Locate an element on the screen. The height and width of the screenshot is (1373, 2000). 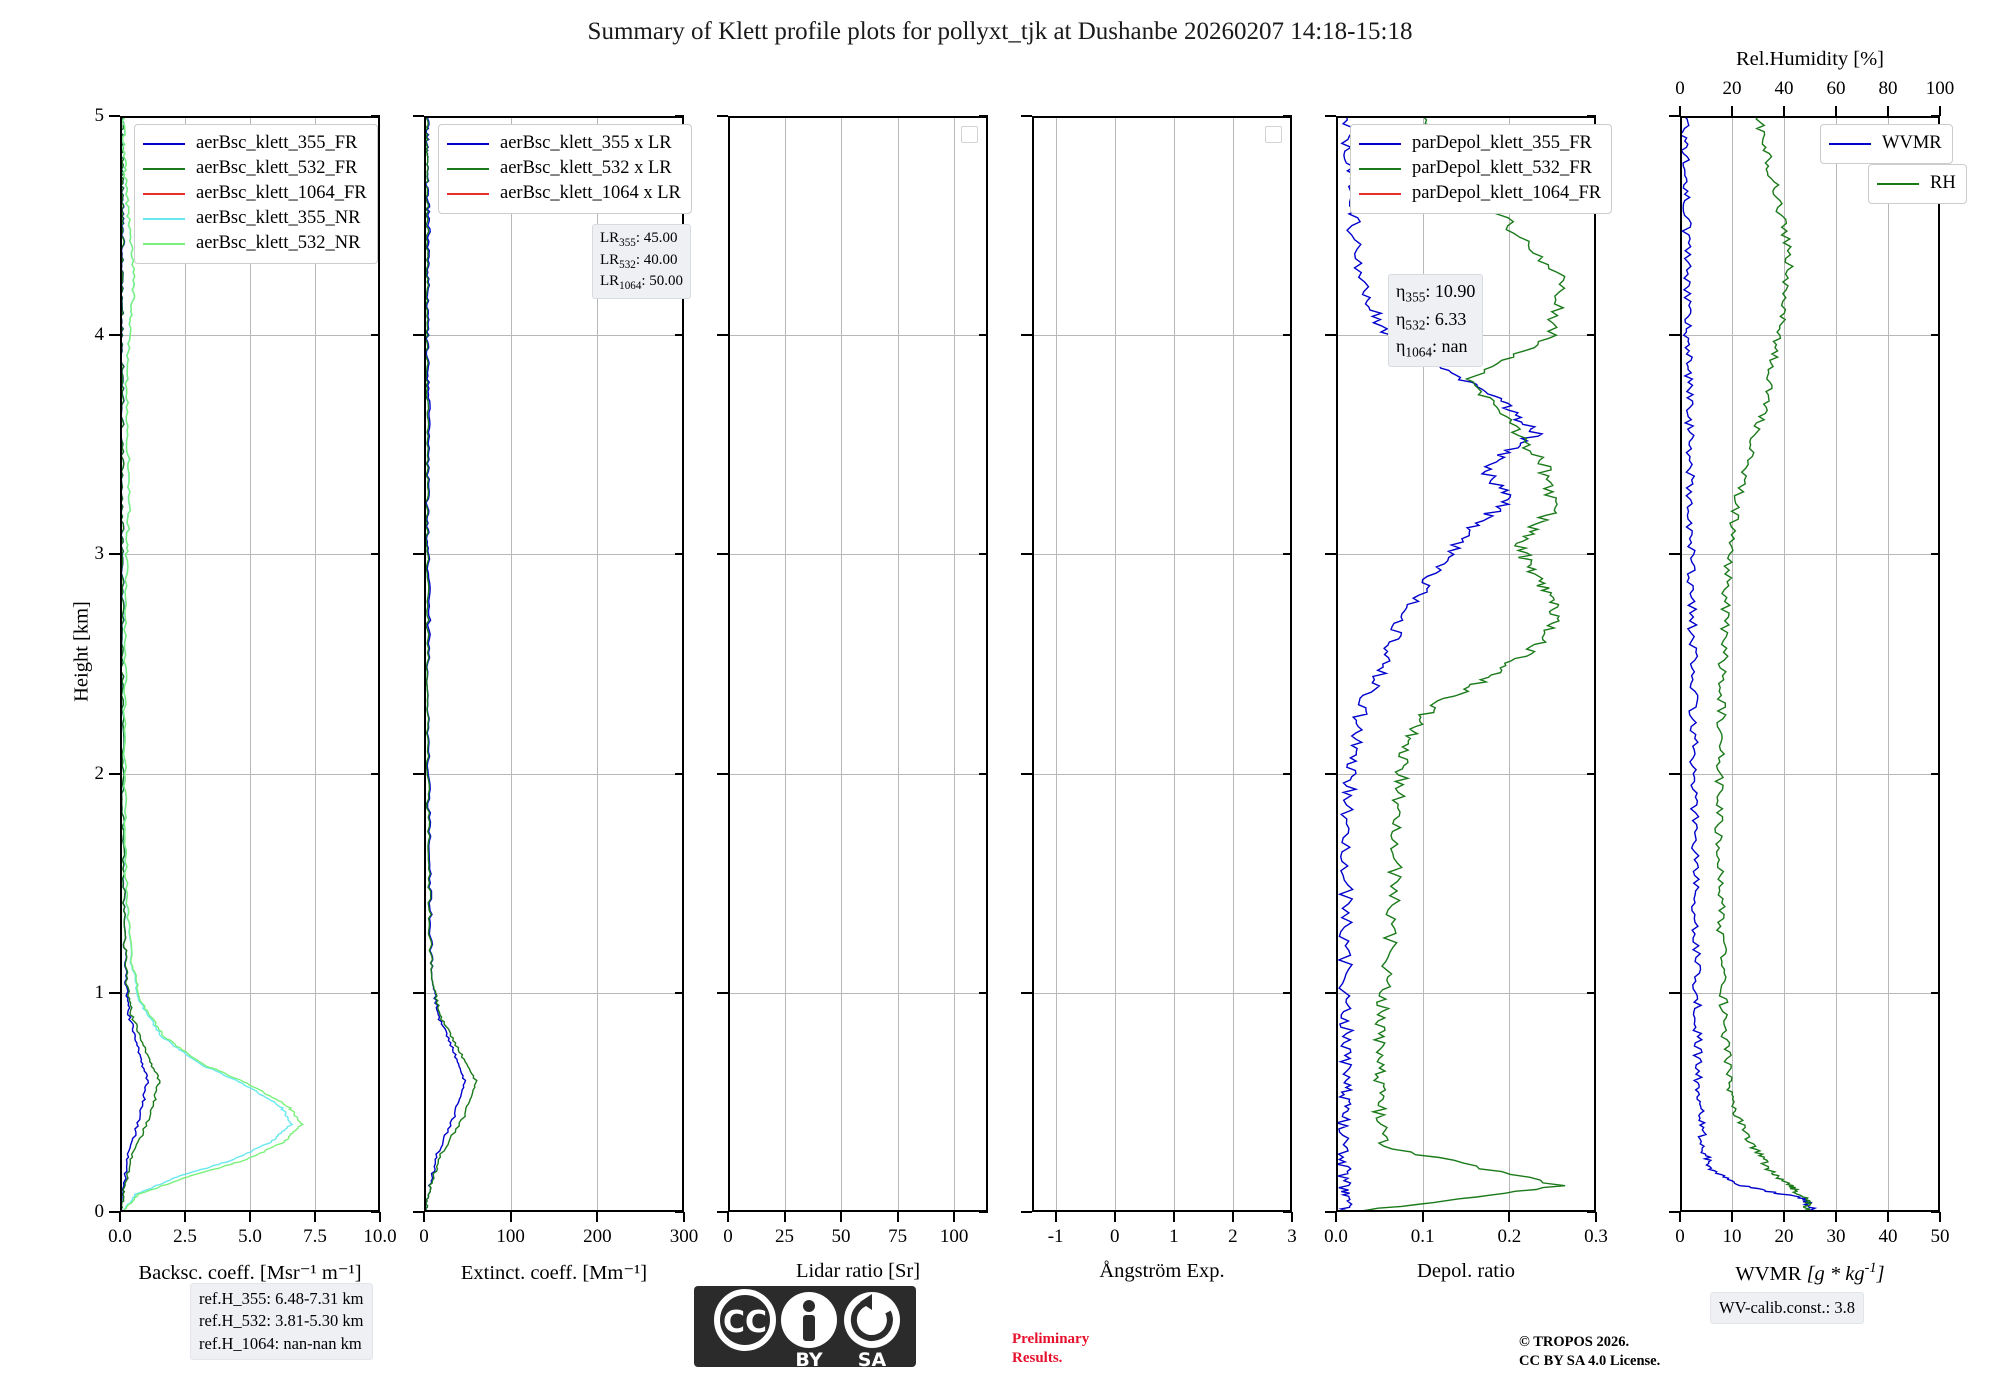
legend-entry: WVMR is located at coordinates (1885, 143).